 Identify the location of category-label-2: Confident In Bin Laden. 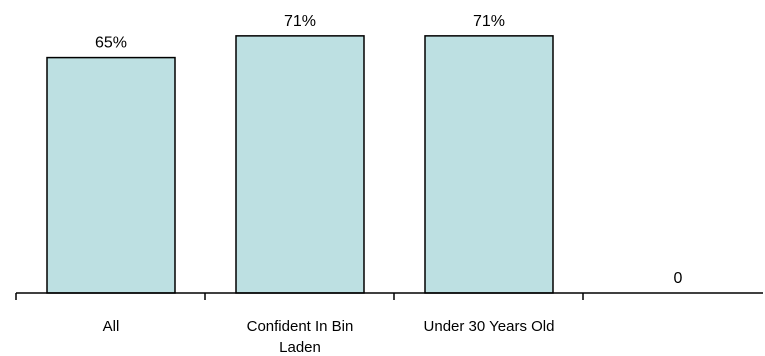
(300, 337).